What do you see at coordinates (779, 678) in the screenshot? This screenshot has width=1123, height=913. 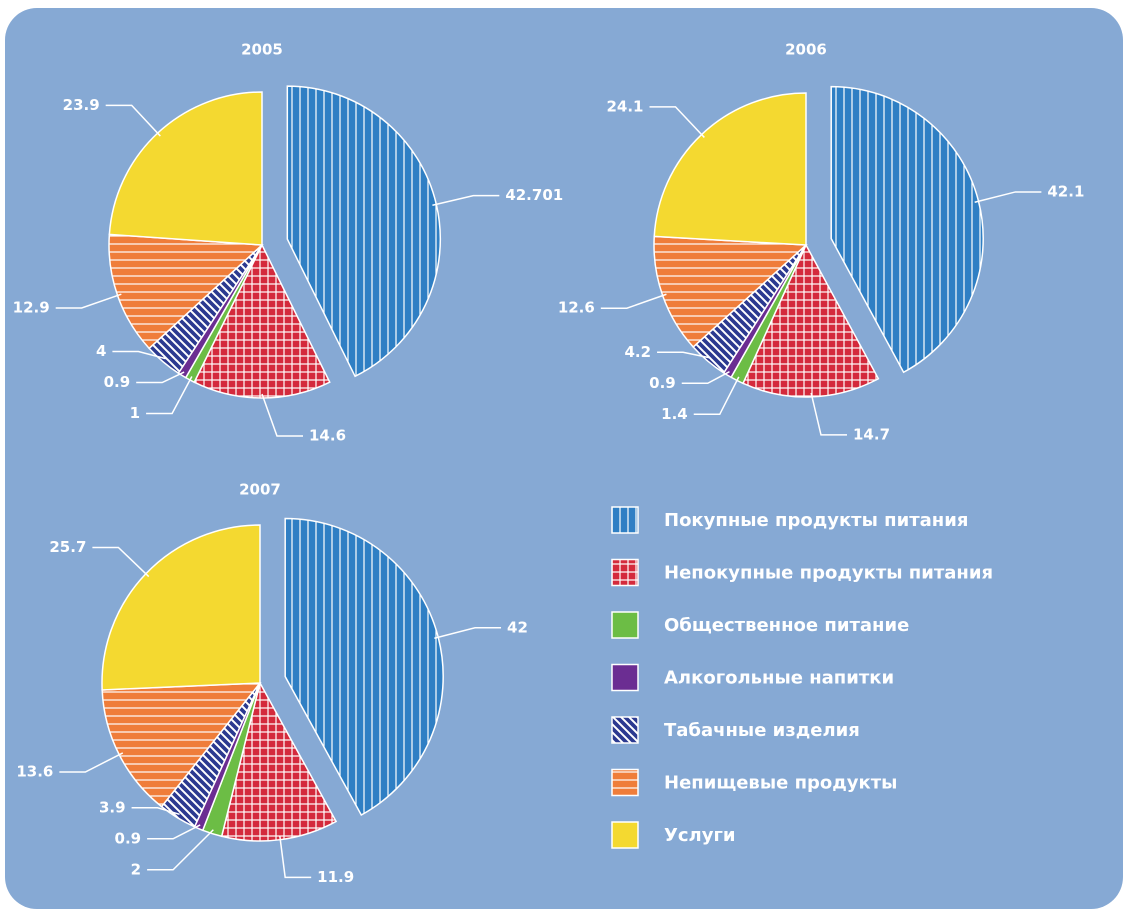 I see `legend-label: Алкогольные напитки` at bounding box center [779, 678].